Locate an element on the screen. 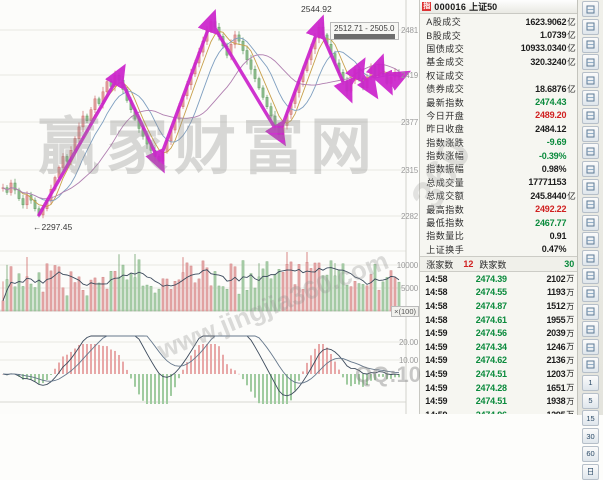  move-icon is located at coordinates (590, 311).